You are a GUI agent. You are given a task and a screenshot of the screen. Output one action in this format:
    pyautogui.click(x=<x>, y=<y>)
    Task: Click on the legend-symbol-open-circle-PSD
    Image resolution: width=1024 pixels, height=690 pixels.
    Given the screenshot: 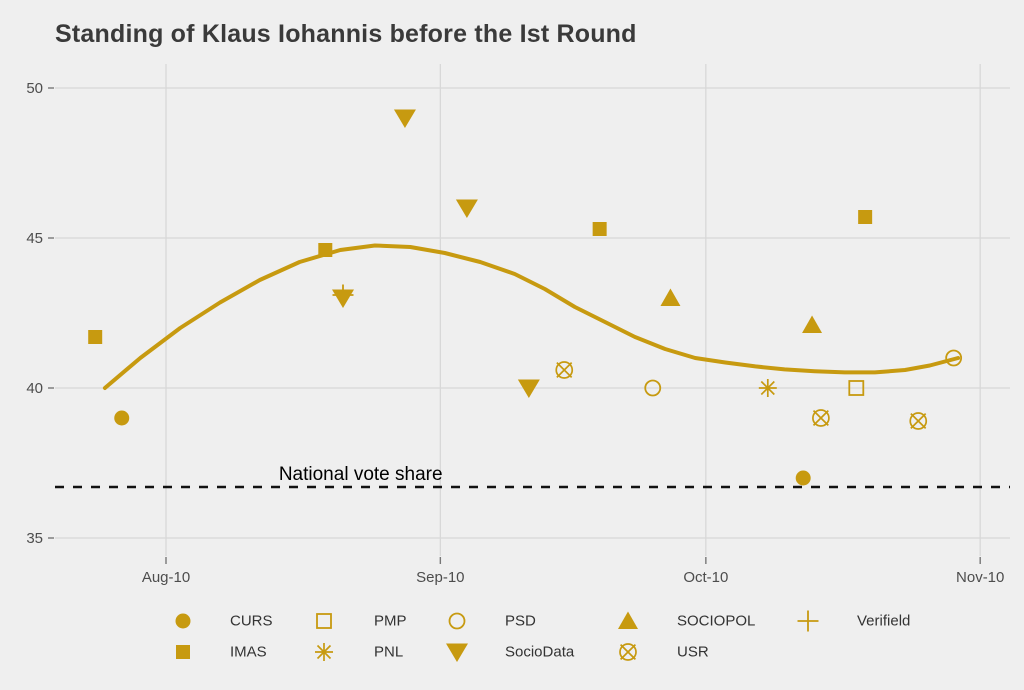 What is the action you would take?
    pyautogui.click(x=457, y=621)
    